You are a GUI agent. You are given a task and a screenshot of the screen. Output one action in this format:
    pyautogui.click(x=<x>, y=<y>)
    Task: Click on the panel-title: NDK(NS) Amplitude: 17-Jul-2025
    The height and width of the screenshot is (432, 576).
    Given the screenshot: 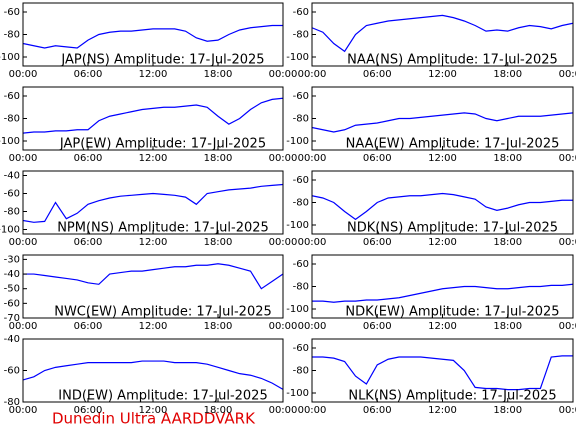 What is the action you would take?
    pyautogui.click(x=452, y=228)
    